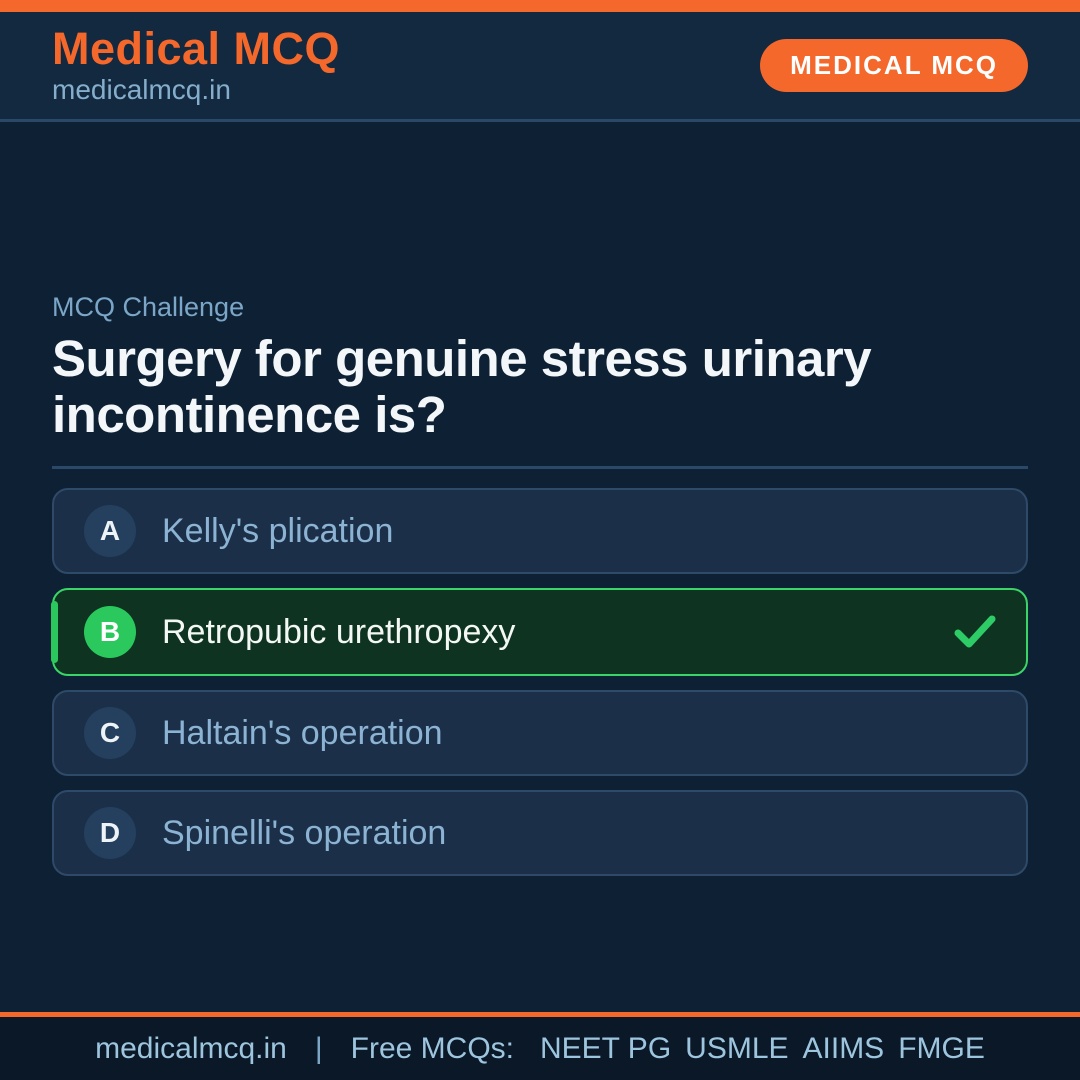  What do you see at coordinates (432, 1048) in the screenshot?
I see `footer-free-label: Free MCQs:` at bounding box center [432, 1048].